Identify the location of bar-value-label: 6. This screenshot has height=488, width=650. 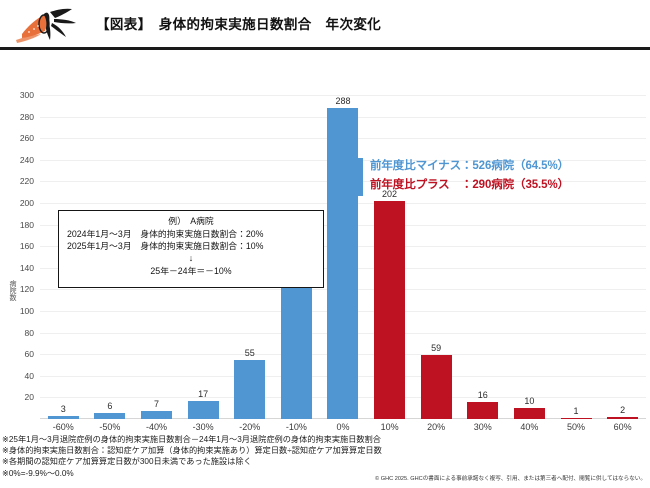
(110, 405).